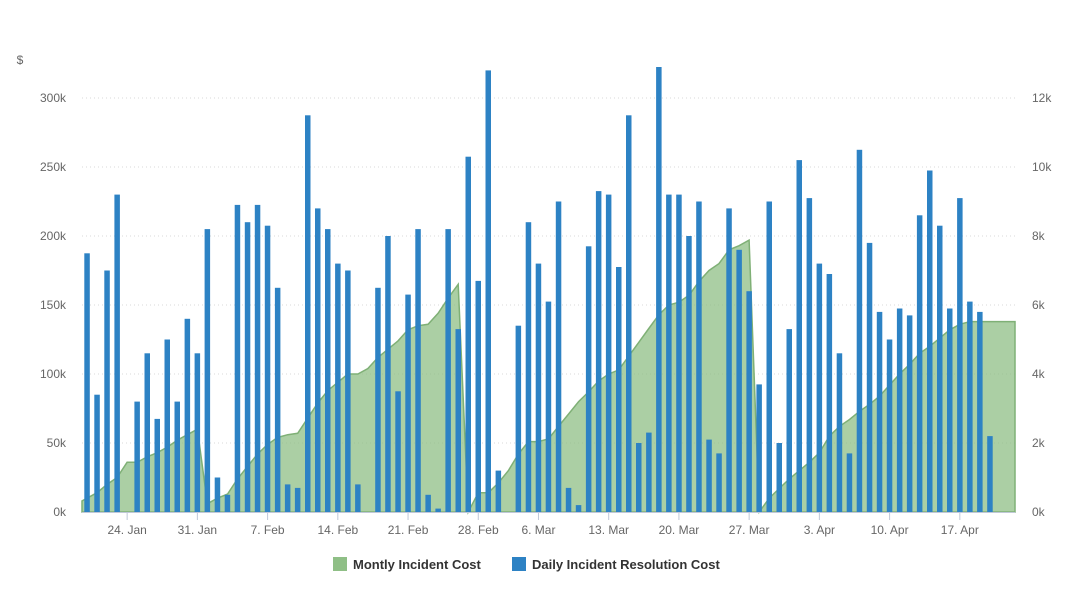 The width and height of the screenshot is (1080, 600). Describe the element at coordinates (1039, 512) in the screenshot. I see `right-tick-label: 0k` at that location.